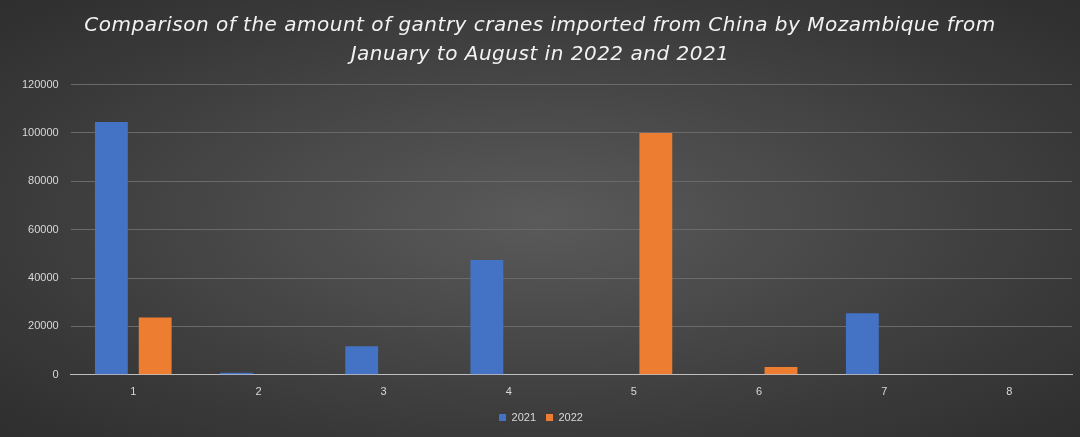 This screenshot has height=437, width=1080. Describe the element at coordinates (1009, 391) in the screenshot. I see `x-tick-label: 8` at that location.